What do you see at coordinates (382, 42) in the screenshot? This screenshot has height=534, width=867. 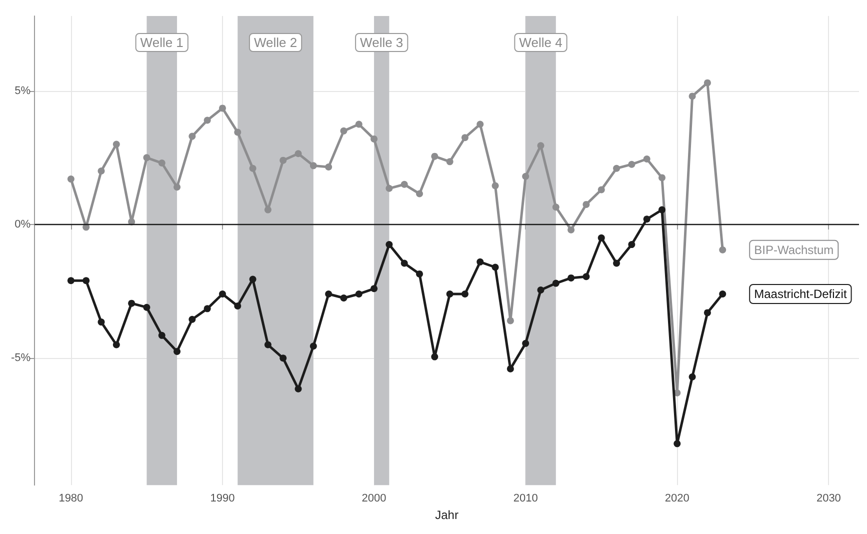 I see `band-label: Welle 3` at bounding box center [382, 42].